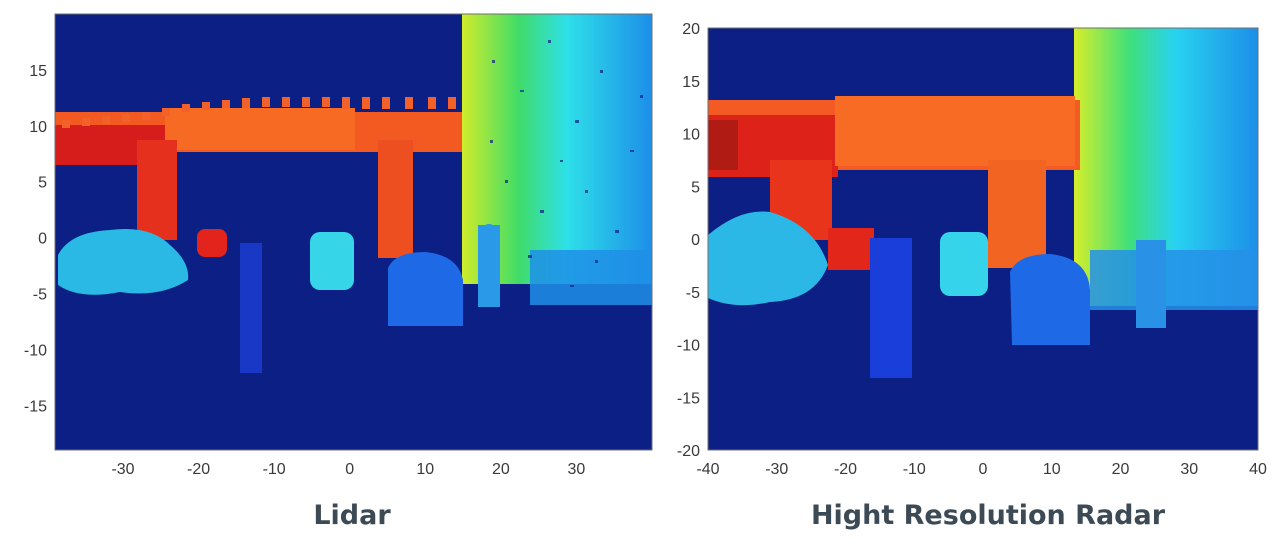 The width and height of the screenshot is (1280, 551). Describe the element at coordinates (122, 469) in the screenshot. I see `lidar-x-tick-label: -30` at that location.